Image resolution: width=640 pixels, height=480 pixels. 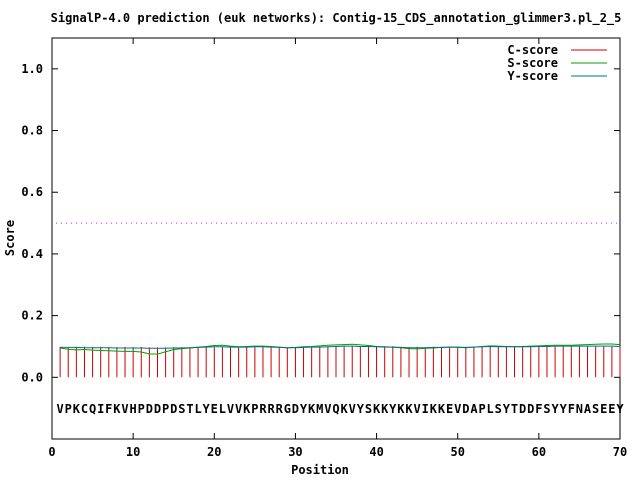 I want to click on sequence-residue: M, so click(x=319, y=409).